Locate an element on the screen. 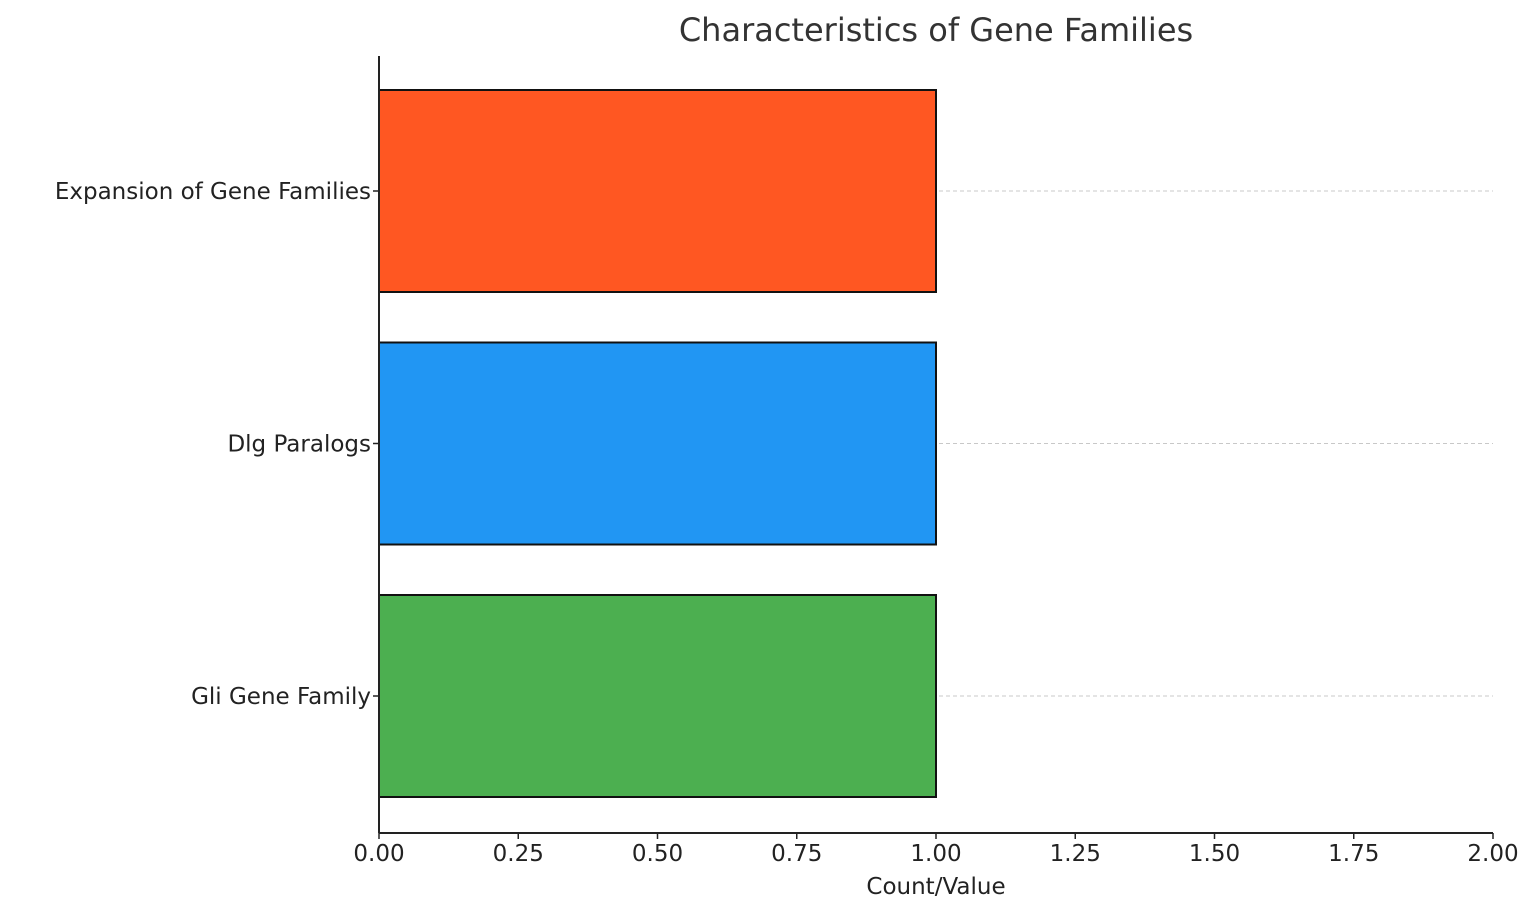 The width and height of the screenshot is (1536, 920). x-tick-label: 2.00 is located at coordinates (1492, 854).